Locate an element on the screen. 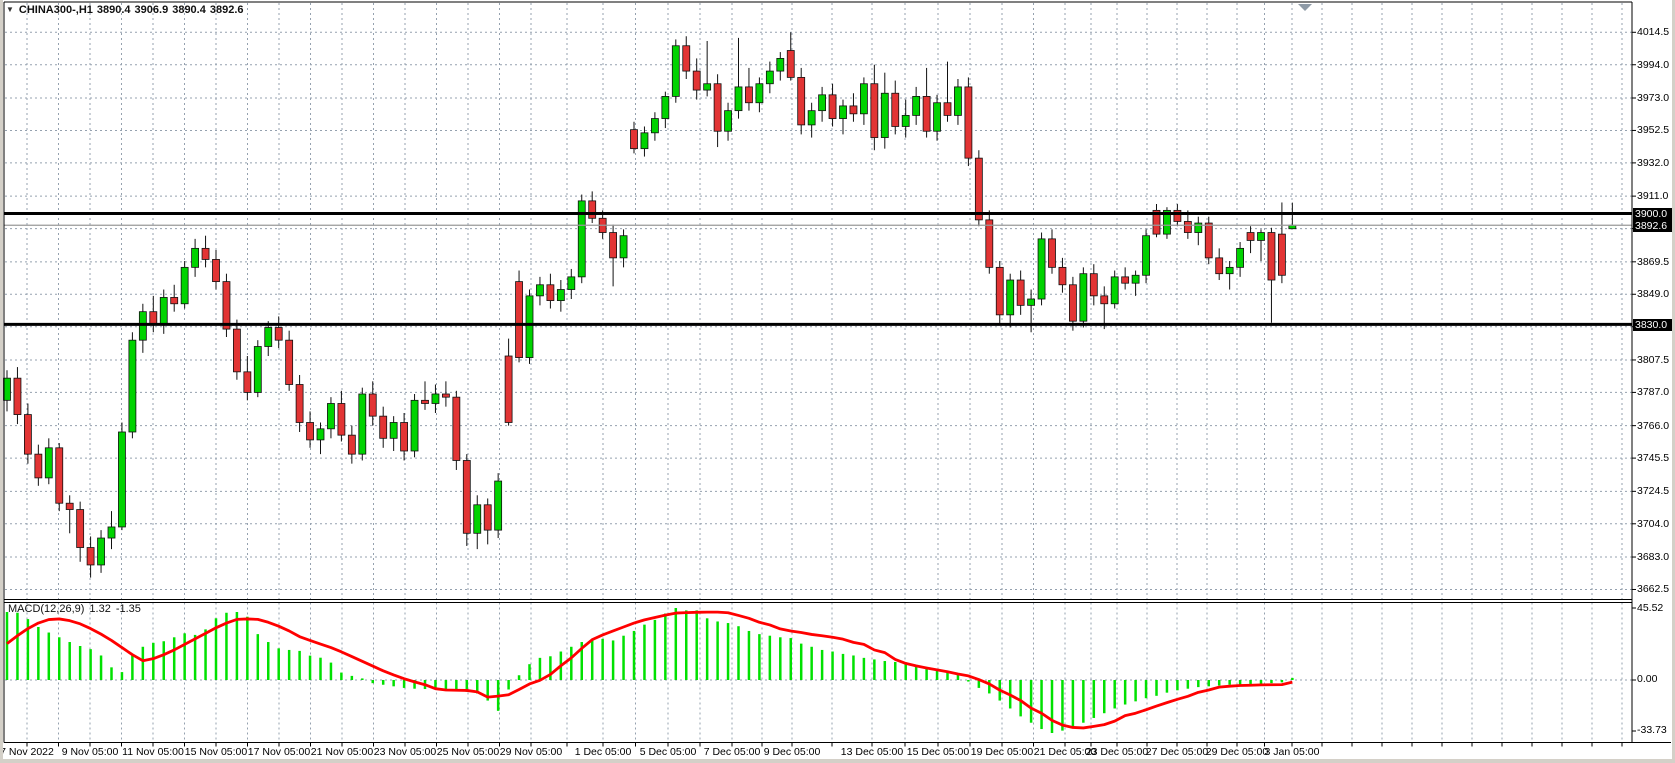  symbol-dropdown-icon: ▼ is located at coordinates (10, 9).